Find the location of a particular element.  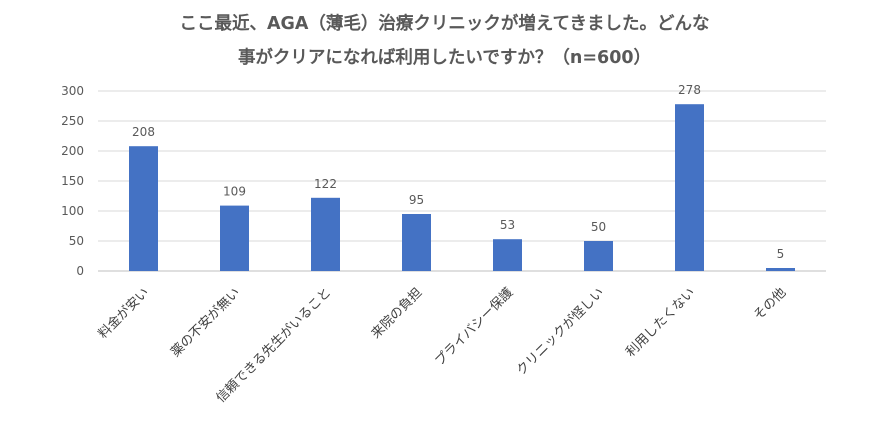

category-label: 利用したくない is located at coordinates (660, 322).